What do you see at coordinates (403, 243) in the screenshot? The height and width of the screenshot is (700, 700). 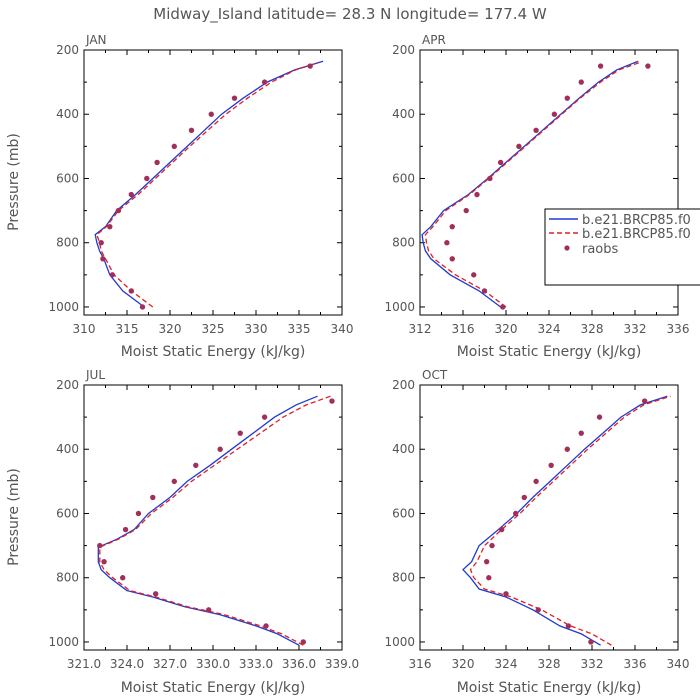 I see `panel-apr-ytick-label: 800` at bounding box center [403, 243].